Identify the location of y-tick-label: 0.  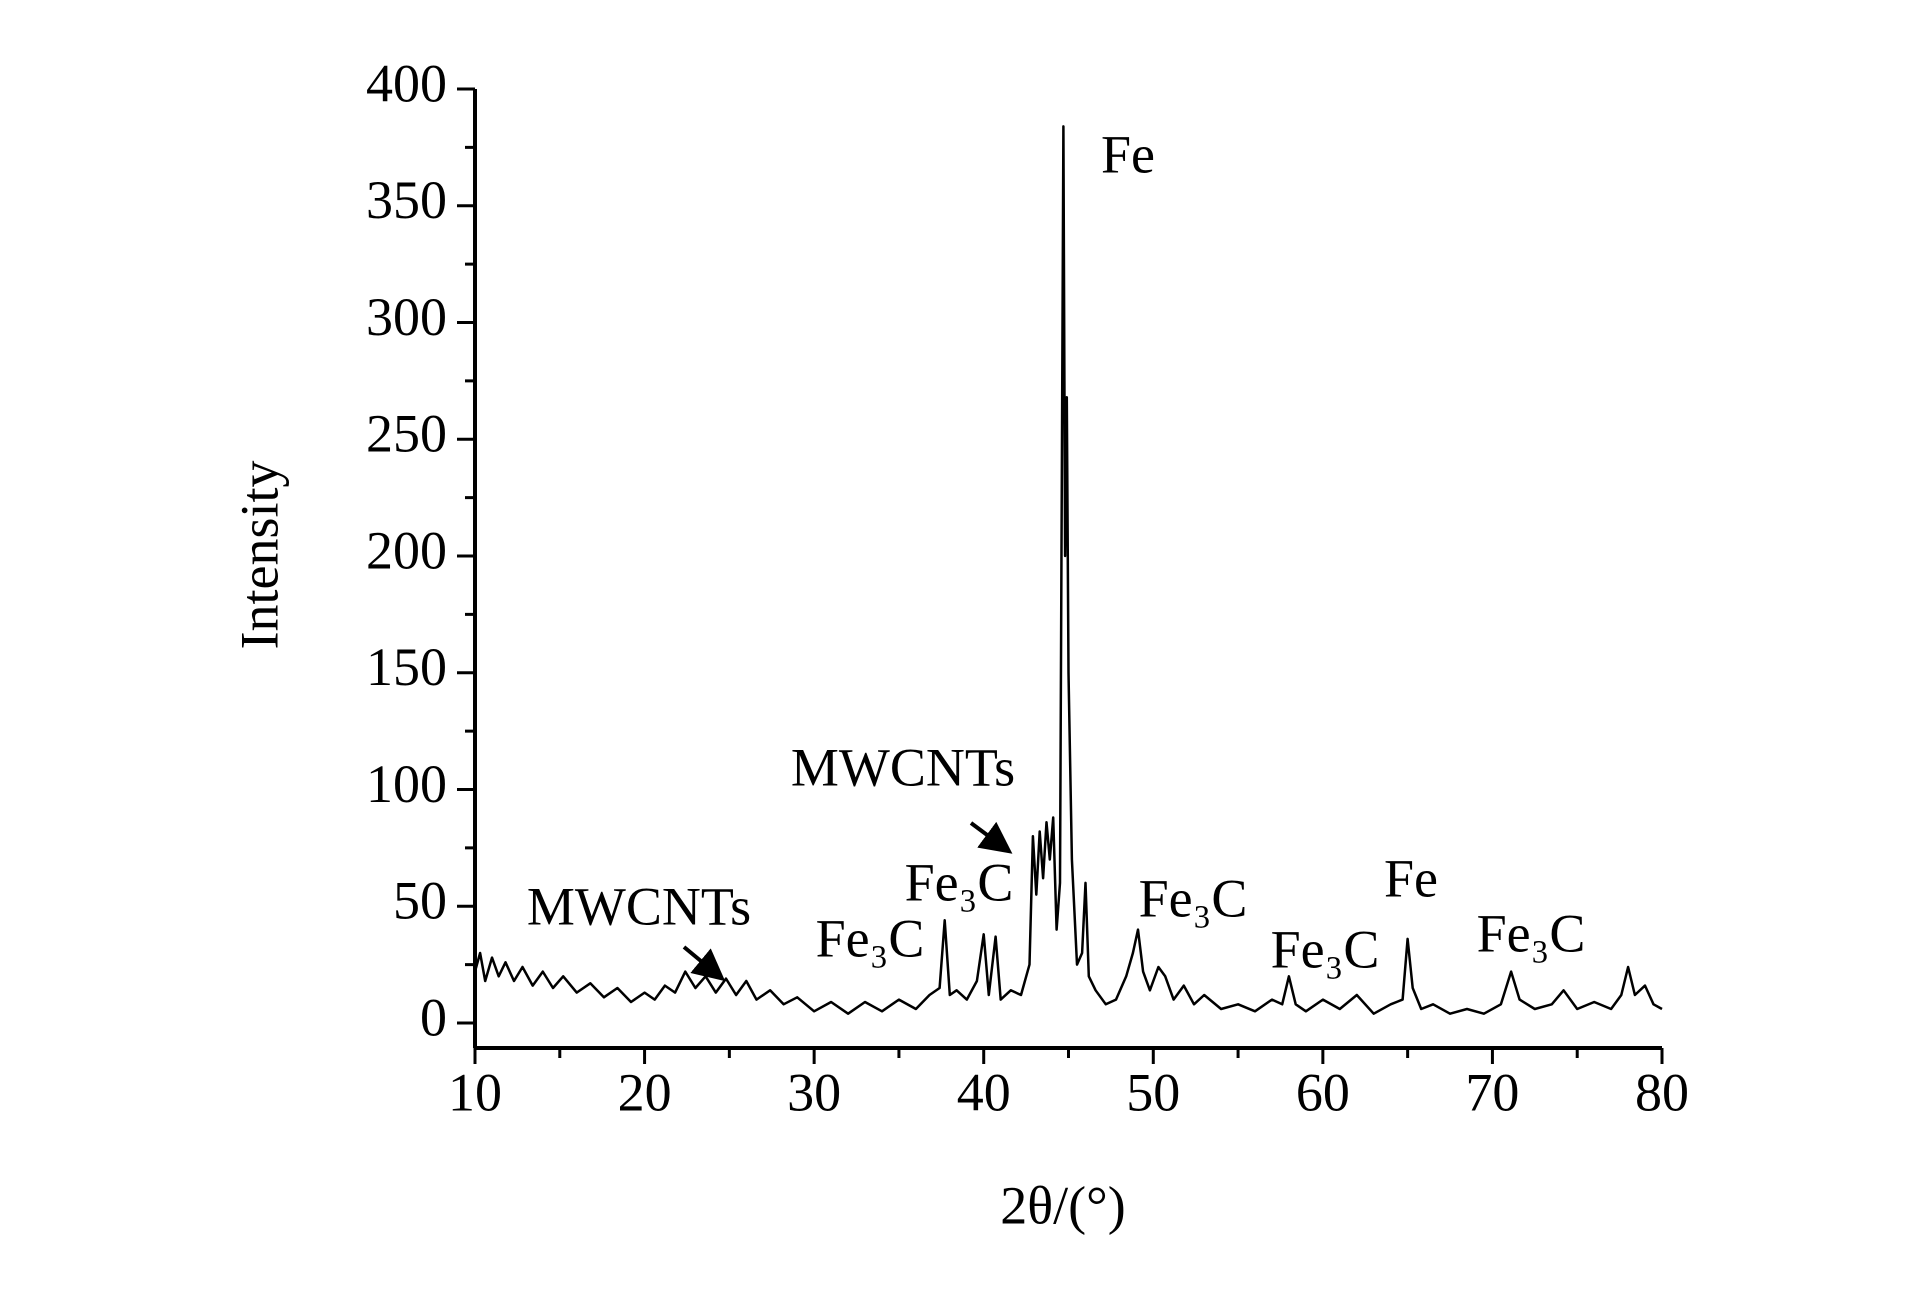
(433, 1017).